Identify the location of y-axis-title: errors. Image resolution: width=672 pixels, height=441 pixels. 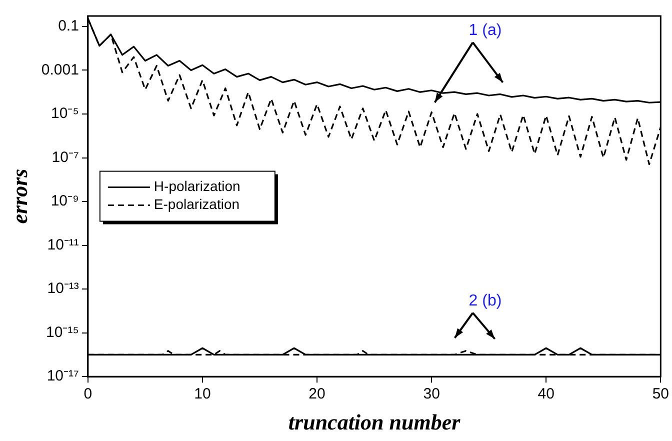
(19, 196).